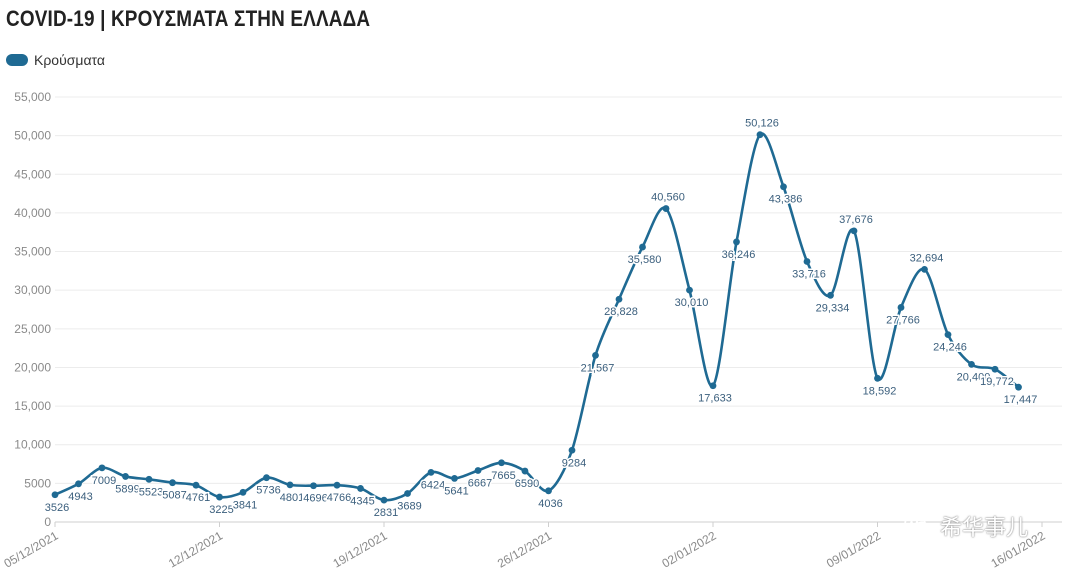  I want to click on data-label: 3841, so click(245, 505).